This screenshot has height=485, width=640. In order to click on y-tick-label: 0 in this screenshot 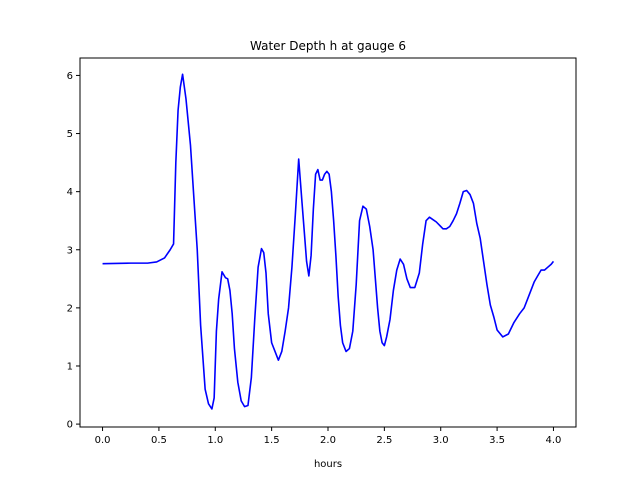, I will do `click(70, 425)`.